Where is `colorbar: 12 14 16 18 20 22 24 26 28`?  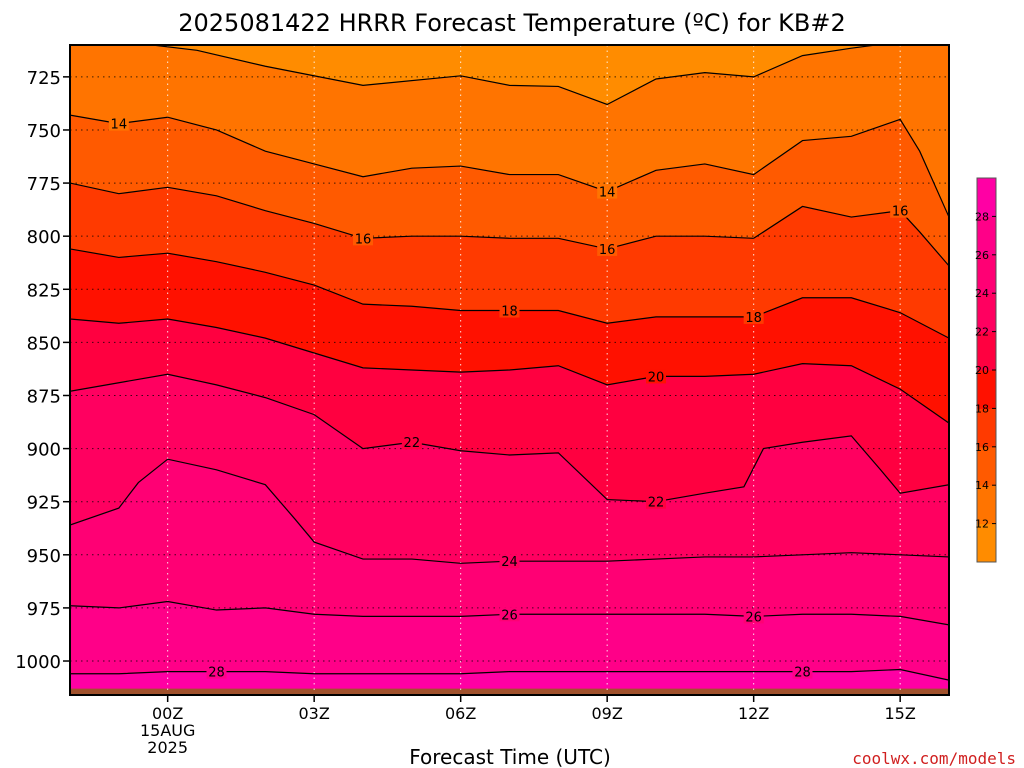 colorbar: 12 14 16 18 20 22 24 26 28 is located at coordinates (986, 370).